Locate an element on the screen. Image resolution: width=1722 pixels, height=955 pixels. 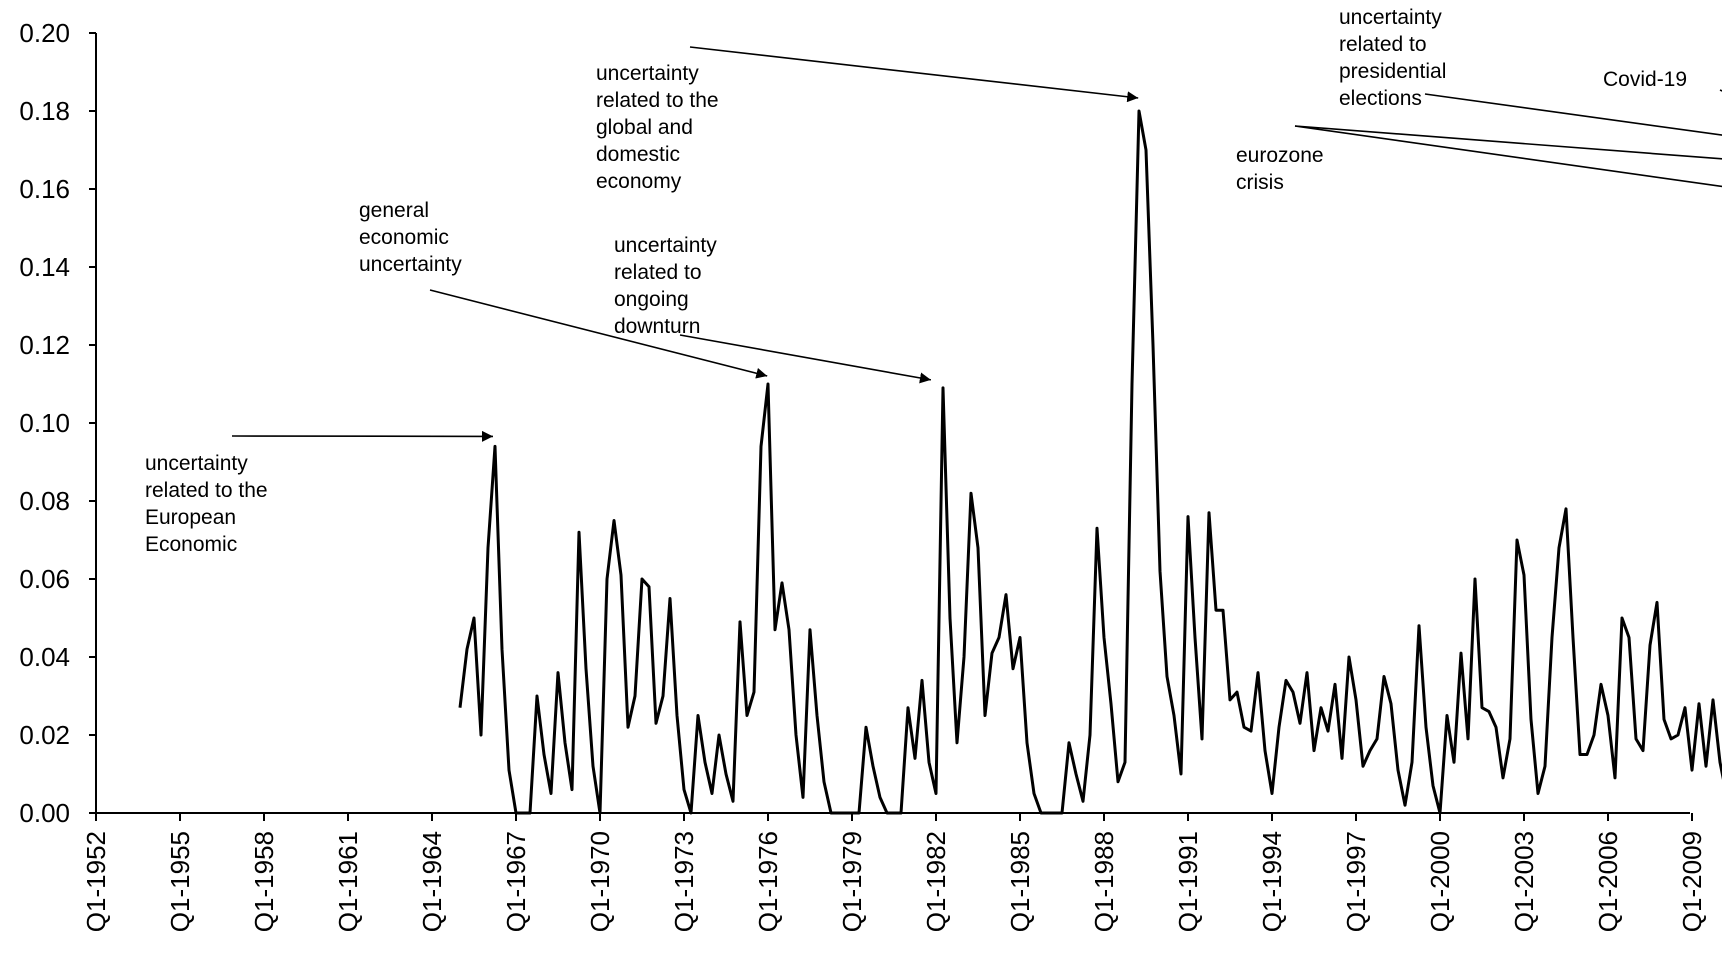
annotation-text: European is located at coordinates (190, 517).